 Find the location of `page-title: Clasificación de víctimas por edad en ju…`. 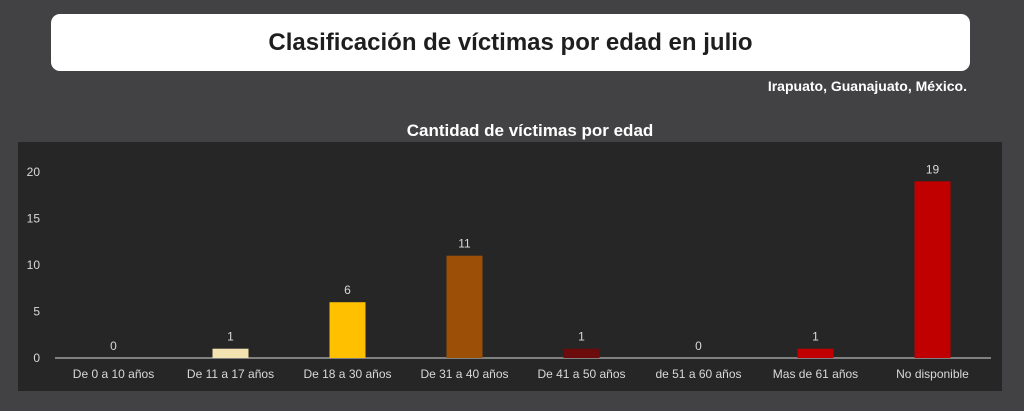

page-title: Clasificación de víctimas por edad en ju… is located at coordinates (510, 42).